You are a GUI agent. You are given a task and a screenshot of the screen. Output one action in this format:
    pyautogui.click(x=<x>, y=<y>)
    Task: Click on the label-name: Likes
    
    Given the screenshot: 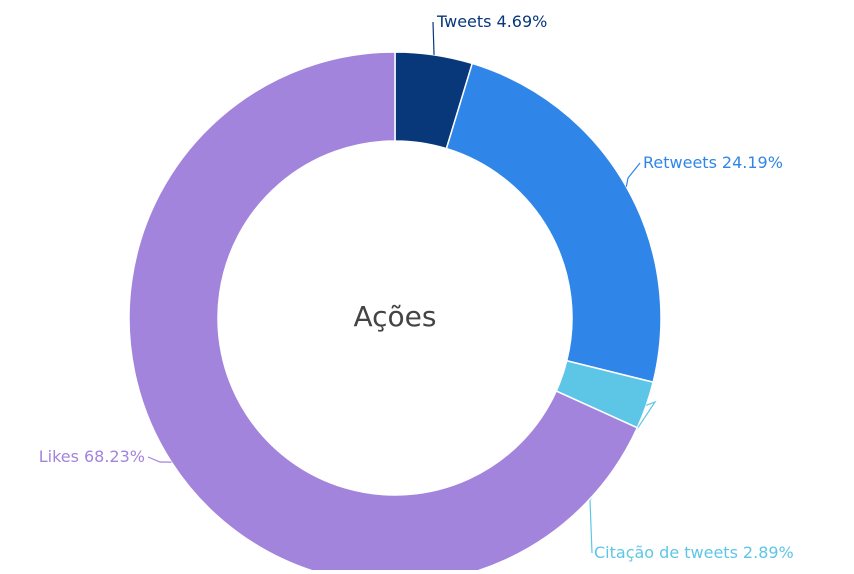 What is the action you would take?
    pyautogui.click(x=59, y=456)
    